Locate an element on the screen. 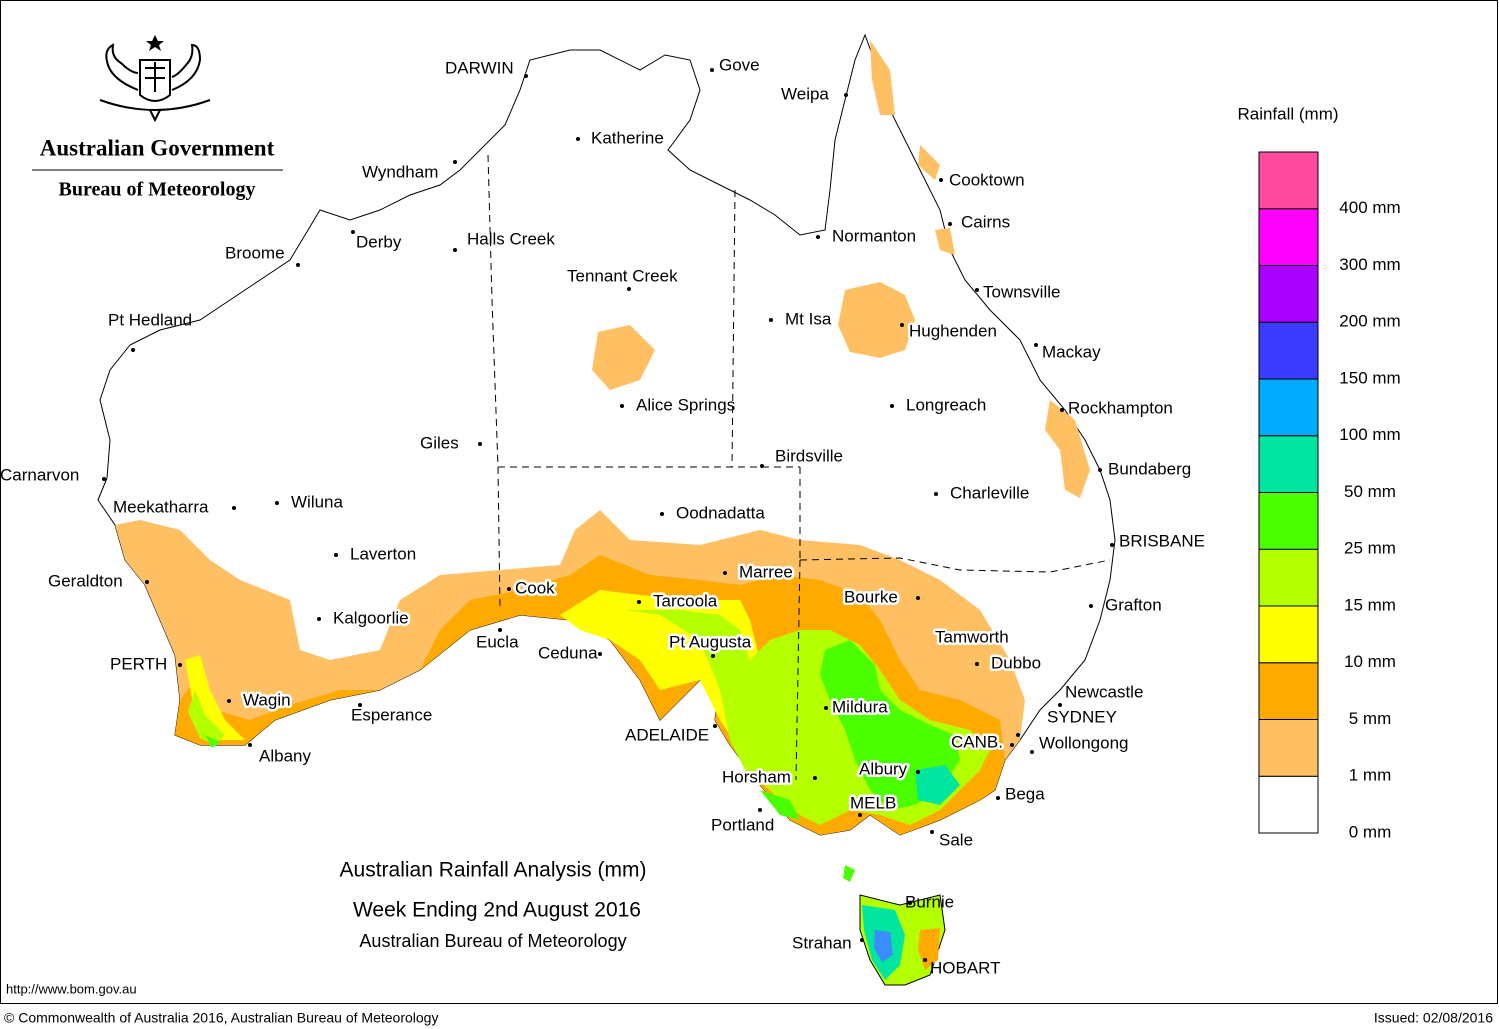  legend-label: 200 mm is located at coordinates (1369, 321).